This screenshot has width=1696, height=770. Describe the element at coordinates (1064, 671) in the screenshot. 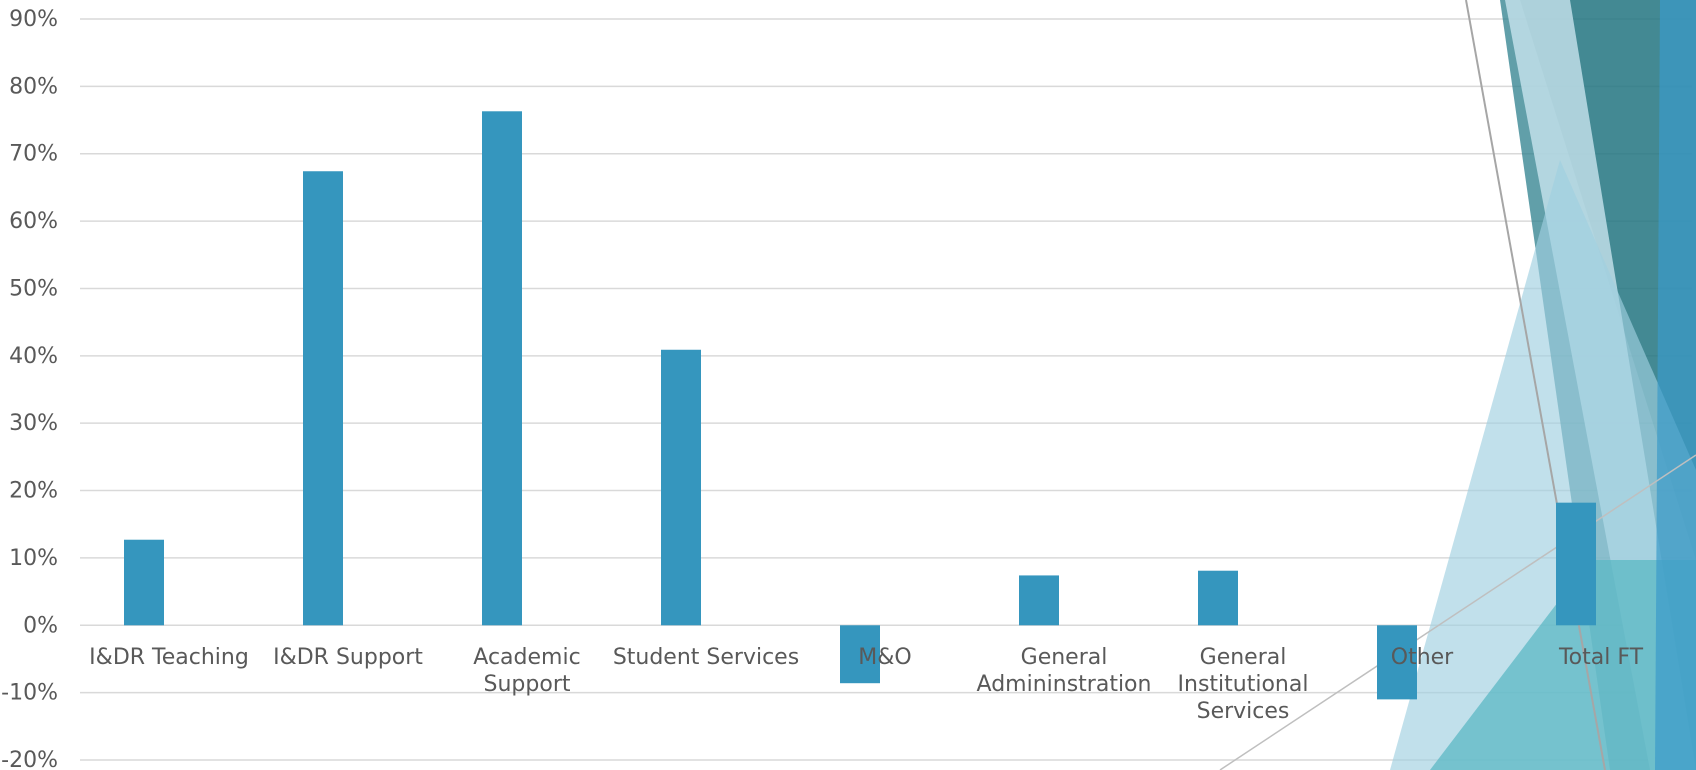

I see `x-tick-label: General Admininstration` at that location.